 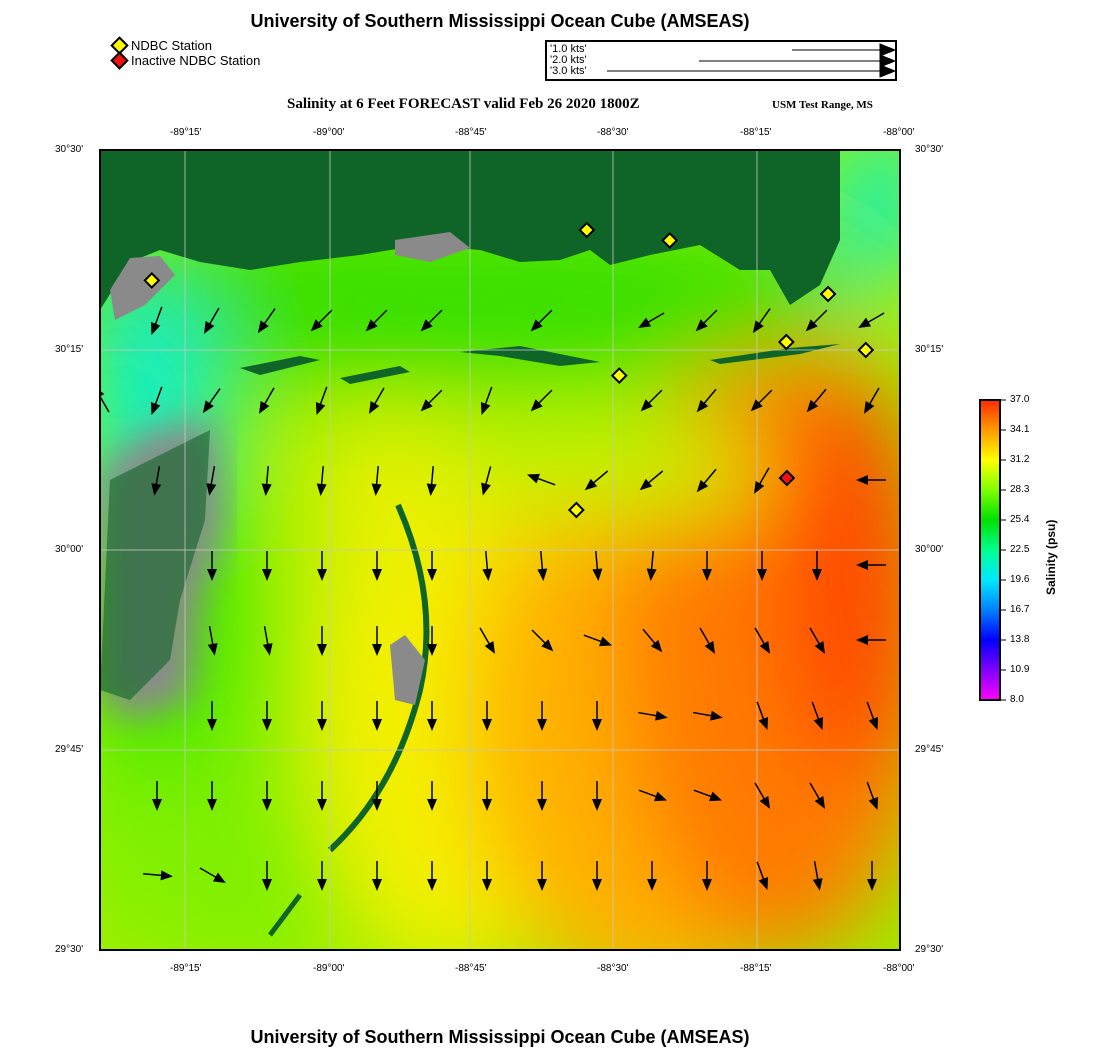 I want to click on colorbar-tick-label: 10.9, so click(x=1020, y=669).